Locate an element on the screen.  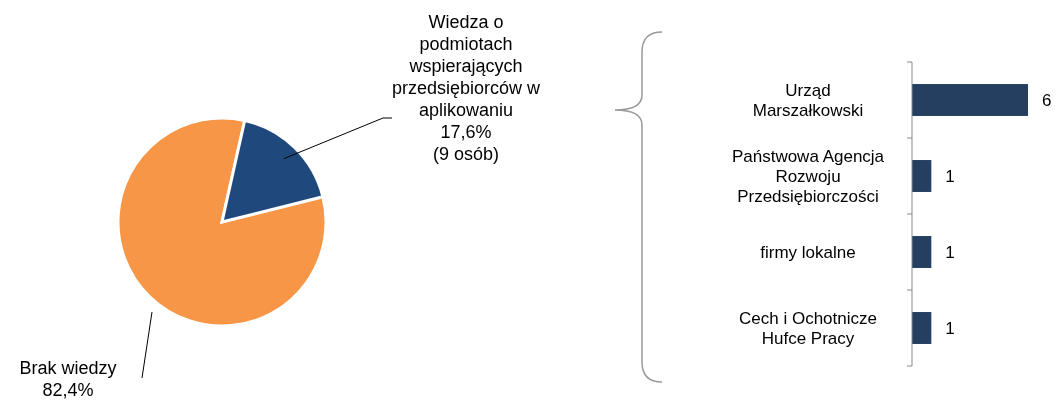
y-tick-label: firmy lokalne is located at coordinates (808, 252).